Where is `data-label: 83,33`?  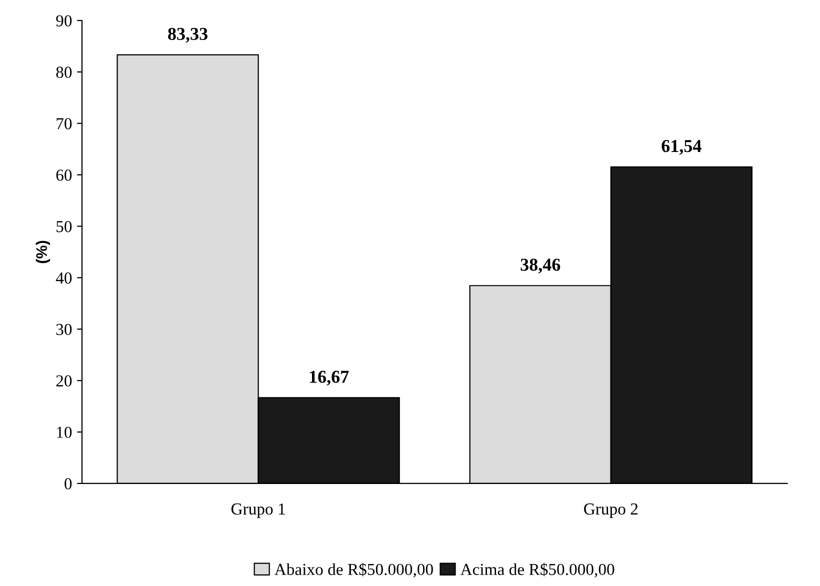 data-label: 83,33 is located at coordinates (188, 35).